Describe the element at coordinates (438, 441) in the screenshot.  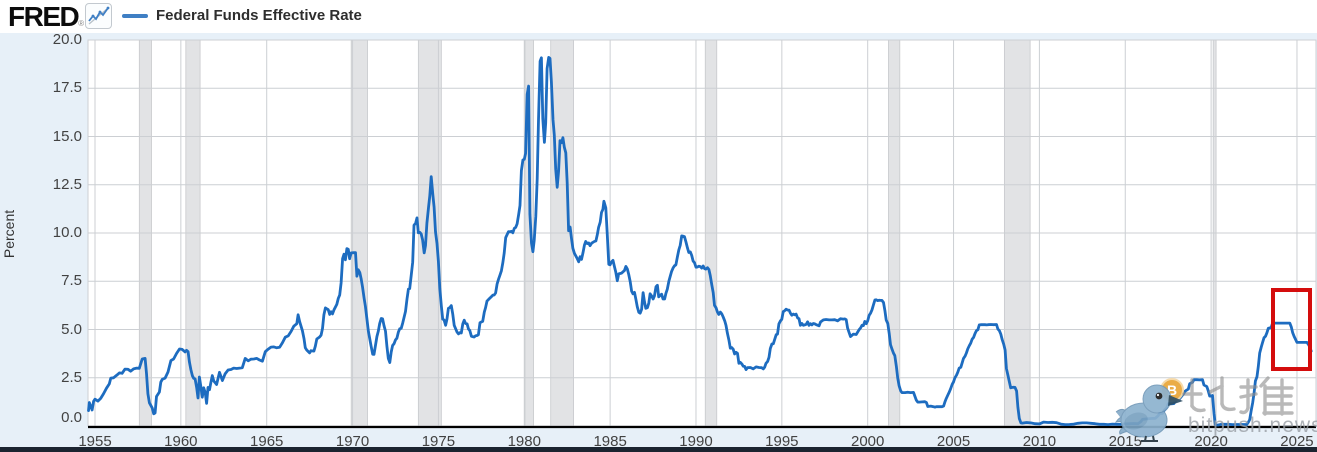
I see `x-tick-label: 1975` at that location.